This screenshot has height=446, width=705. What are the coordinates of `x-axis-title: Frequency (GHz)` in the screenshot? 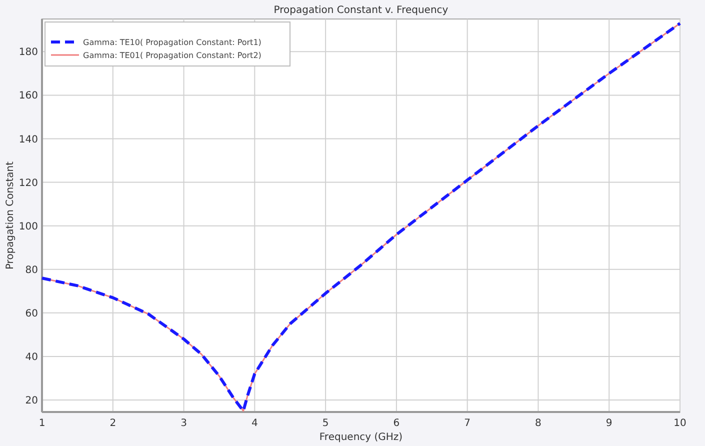 It's located at (361, 437).